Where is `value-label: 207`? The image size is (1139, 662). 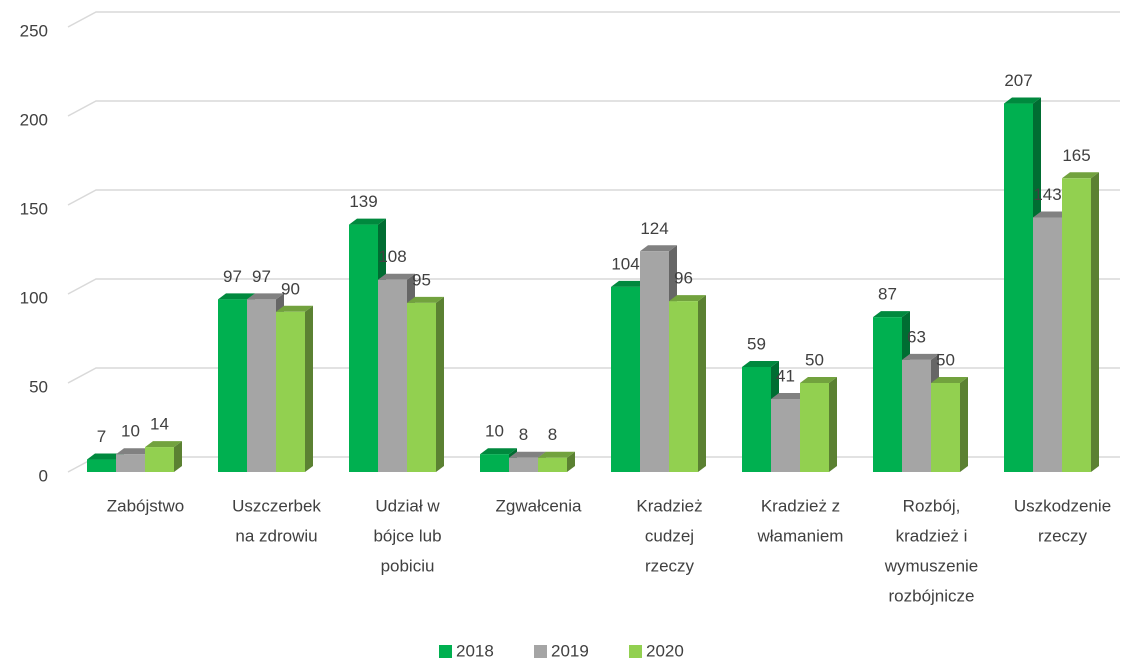 value-label: 207 is located at coordinates (1018, 80).